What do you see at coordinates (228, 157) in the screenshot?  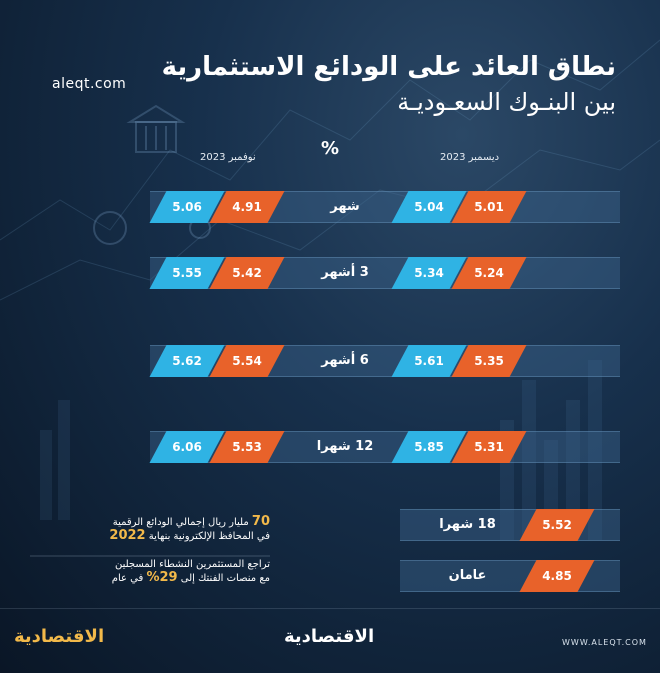 I see `column-header-nov: نوفمبر 2023` at bounding box center [228, 157].